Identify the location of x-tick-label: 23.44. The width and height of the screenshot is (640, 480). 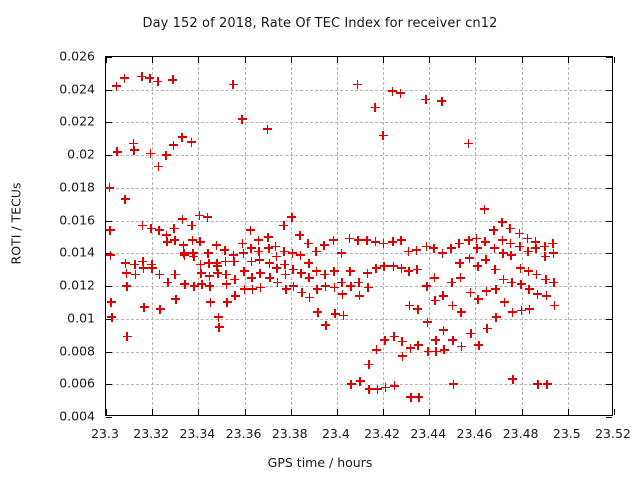
(428, 433).